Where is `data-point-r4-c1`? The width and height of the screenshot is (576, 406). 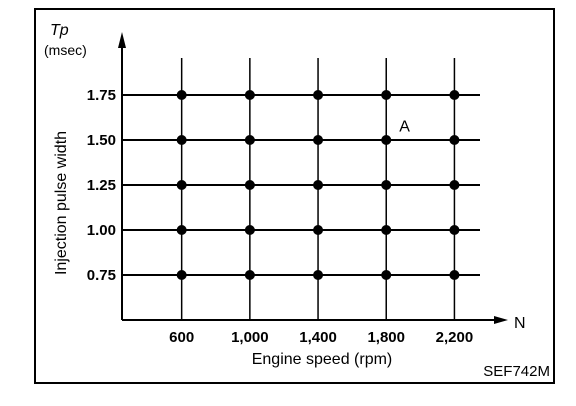
data-point-r4-c1 is located at coordinates (249, 95).